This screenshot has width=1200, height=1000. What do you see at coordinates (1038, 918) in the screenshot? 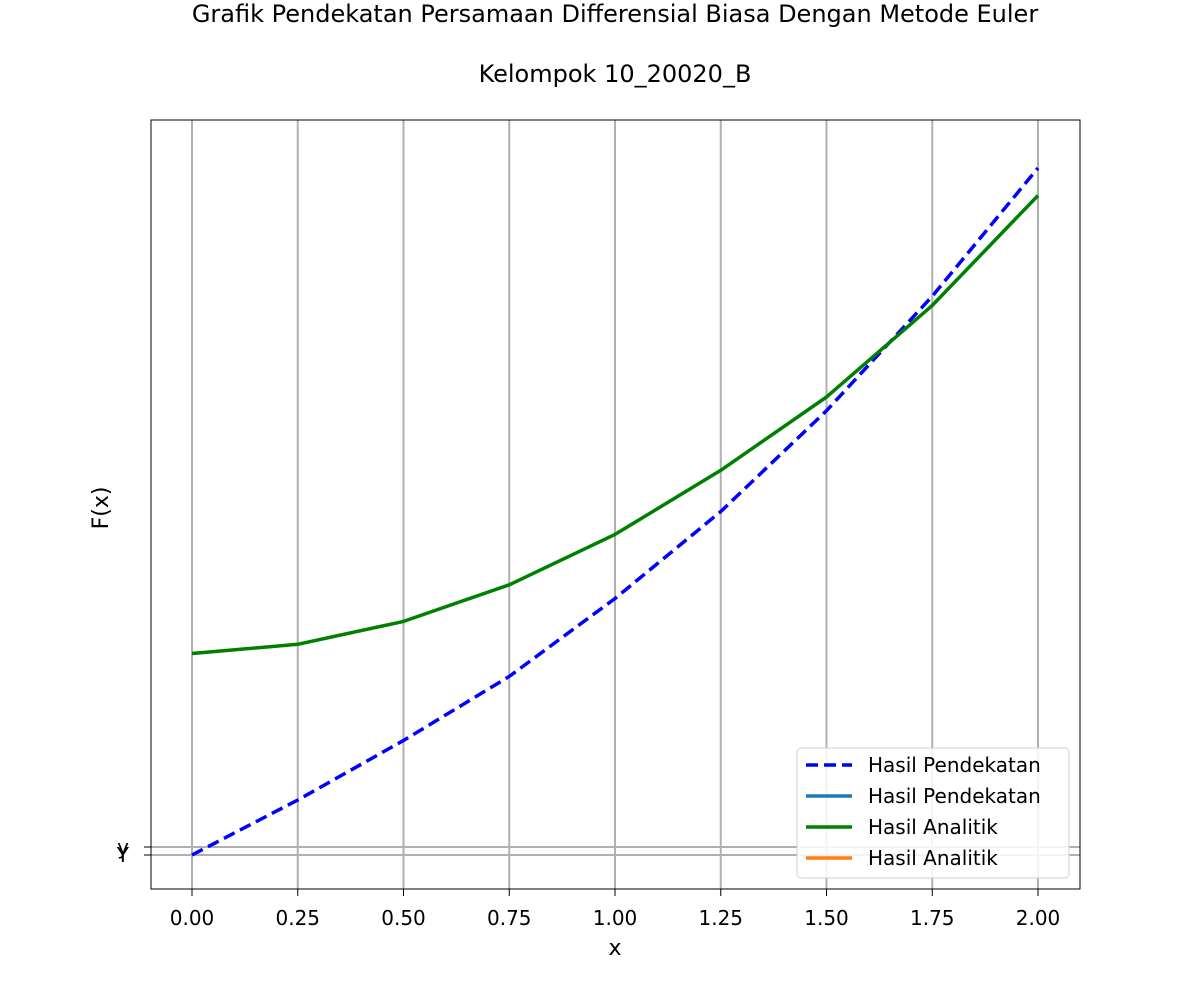
I see `x-tick-label: 2.00` at bounding box center [1038, 918].